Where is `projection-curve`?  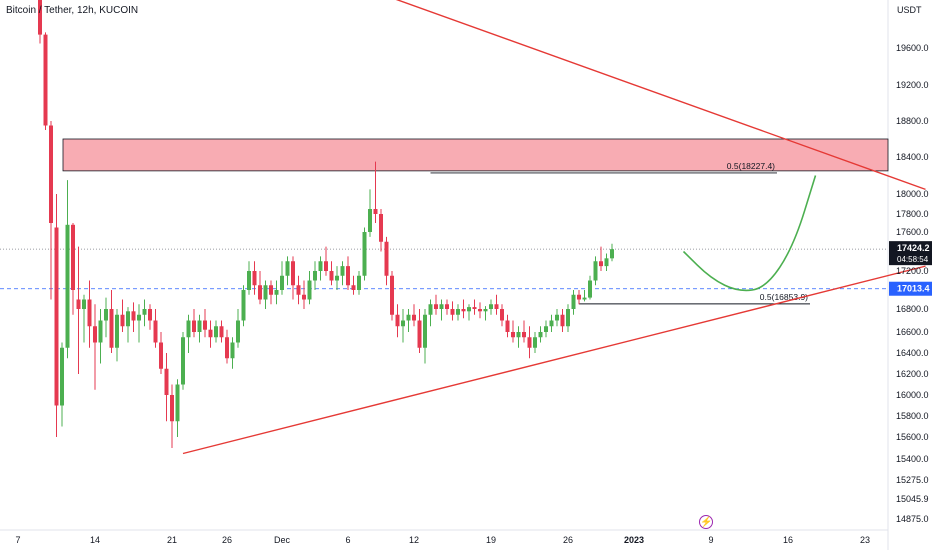 projection-curve is located at coordinates (749, 233).